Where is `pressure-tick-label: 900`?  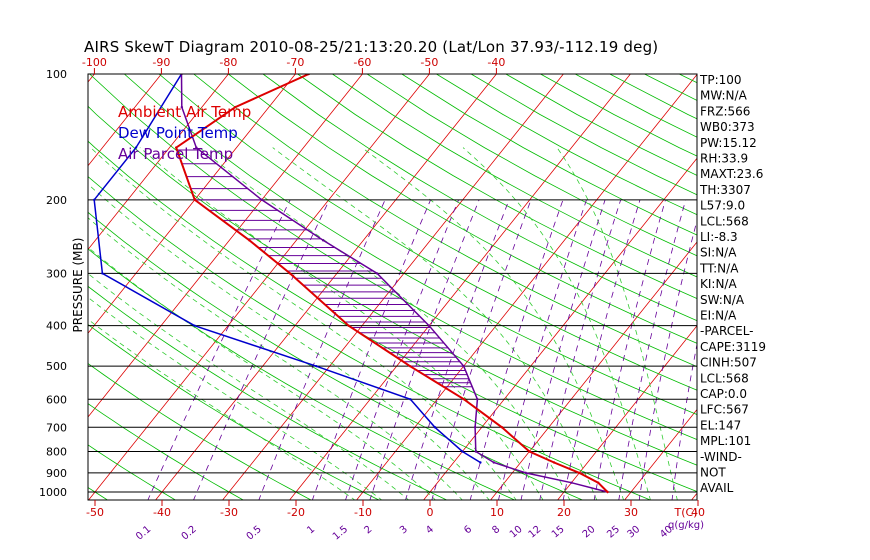
pressure-tick-label: 900 is located at coordinates (56, 473).